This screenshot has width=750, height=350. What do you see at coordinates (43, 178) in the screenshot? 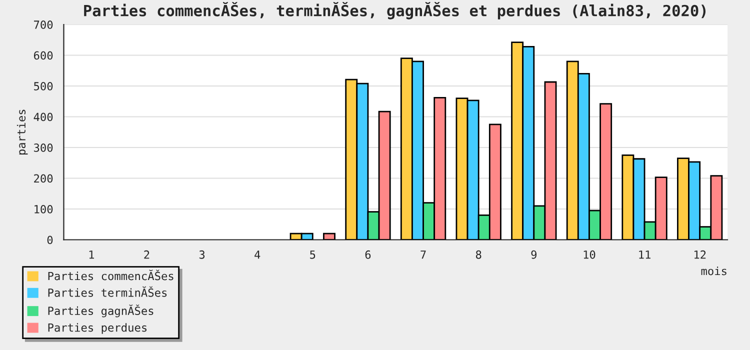
I see `y-tick-label: 200` at bounding box center [43, 178].